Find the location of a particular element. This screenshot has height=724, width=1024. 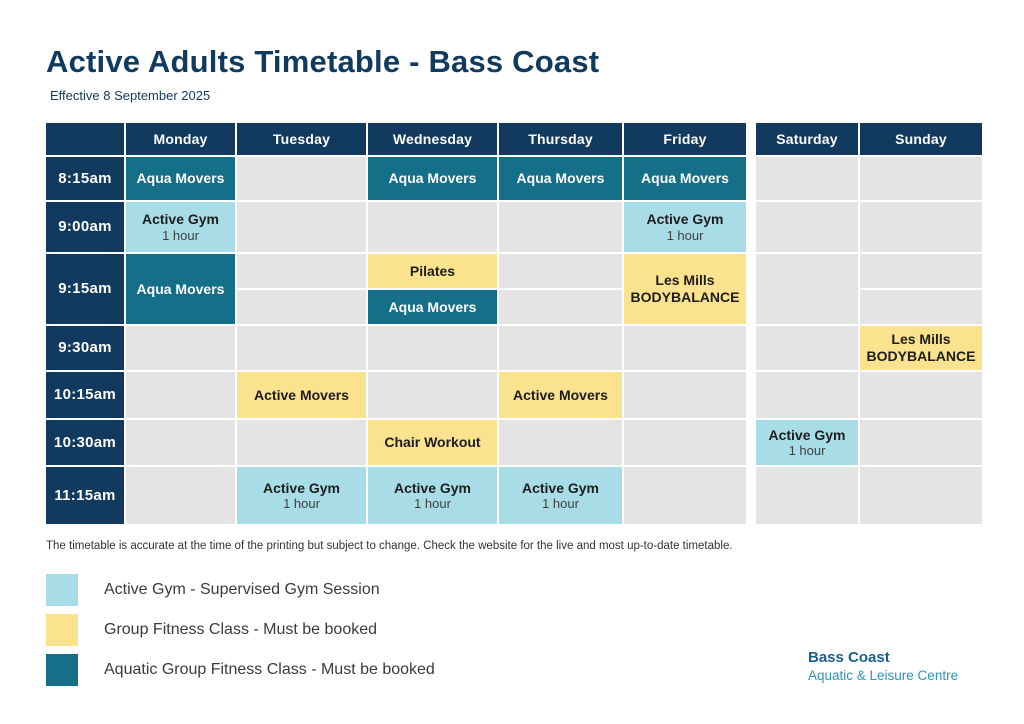

class-cell-active-movers-thu-1015: Active Movers is located at coordinates (560, 395).